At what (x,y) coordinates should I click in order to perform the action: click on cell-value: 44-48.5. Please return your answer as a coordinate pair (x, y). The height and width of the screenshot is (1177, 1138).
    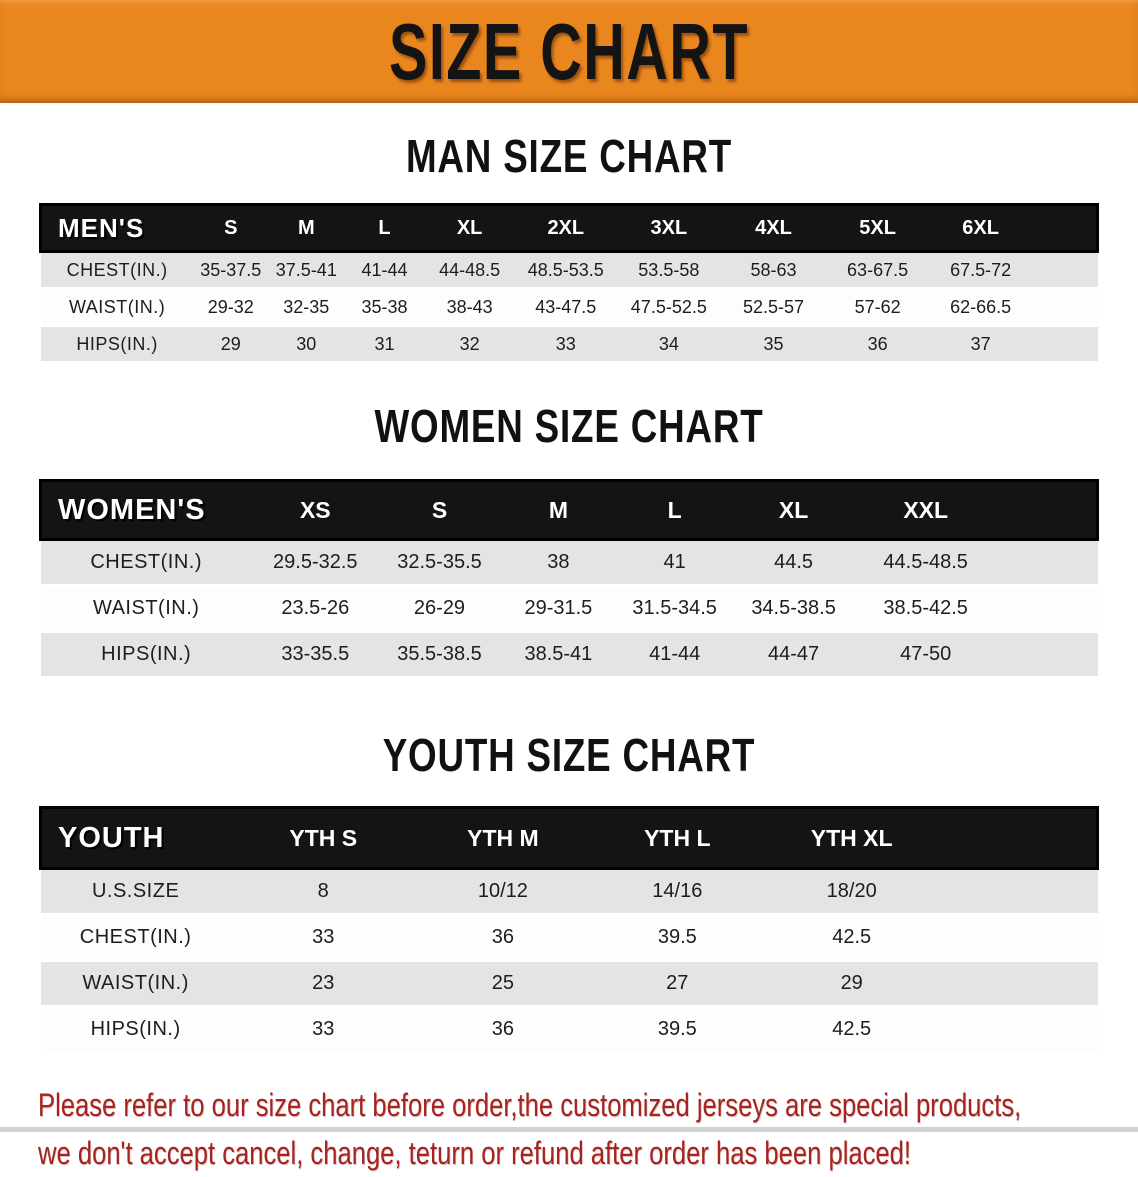
    Looking at the image, I should click on (470, 269).